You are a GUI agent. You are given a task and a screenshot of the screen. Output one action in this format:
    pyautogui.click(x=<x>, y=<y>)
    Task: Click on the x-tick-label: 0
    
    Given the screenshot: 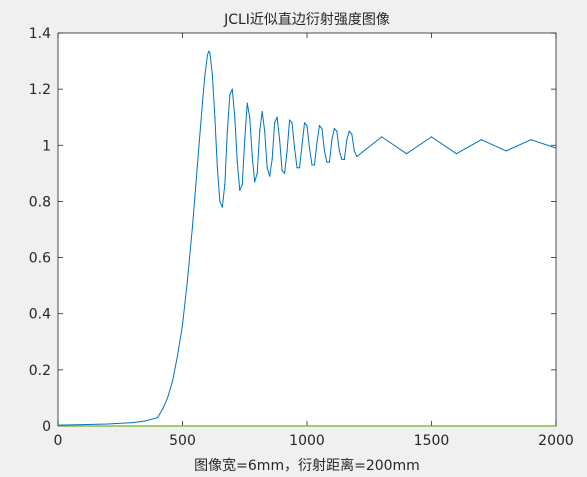 What is the action you would take?
    pyautogui.click(x=58, y=441)
    